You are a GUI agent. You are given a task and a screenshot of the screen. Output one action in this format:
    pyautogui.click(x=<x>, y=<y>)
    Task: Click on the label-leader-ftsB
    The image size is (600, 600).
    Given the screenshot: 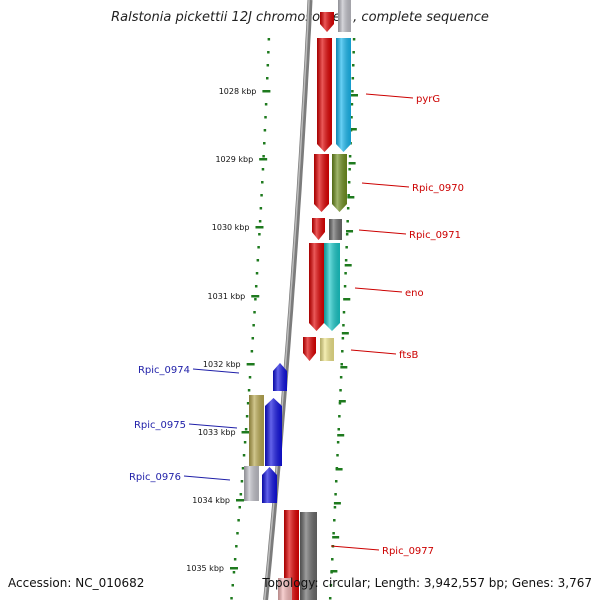 What is the action you would take?
    pyautogui.click(x=373, y=352)
    